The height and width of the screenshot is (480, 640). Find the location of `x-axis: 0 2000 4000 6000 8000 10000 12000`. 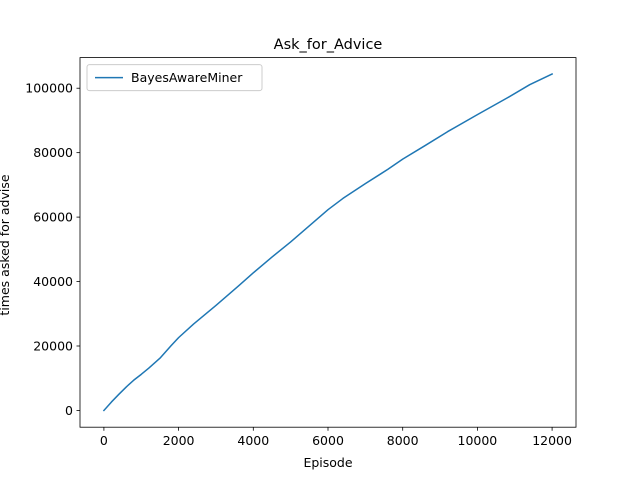

x-axis: 0 2000 4000 6000 8000 10000 12000 is located at coordinates (336, 437).